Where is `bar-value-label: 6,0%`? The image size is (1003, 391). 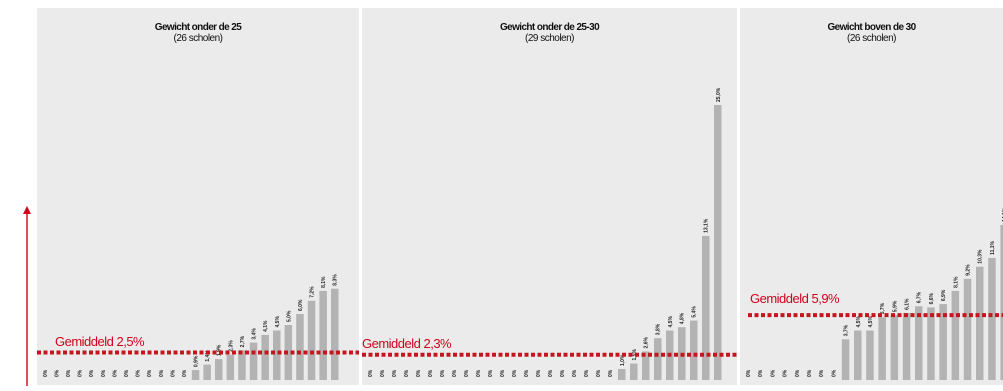
bar-value-label: 6,0% is located at coordinates (301, 305).